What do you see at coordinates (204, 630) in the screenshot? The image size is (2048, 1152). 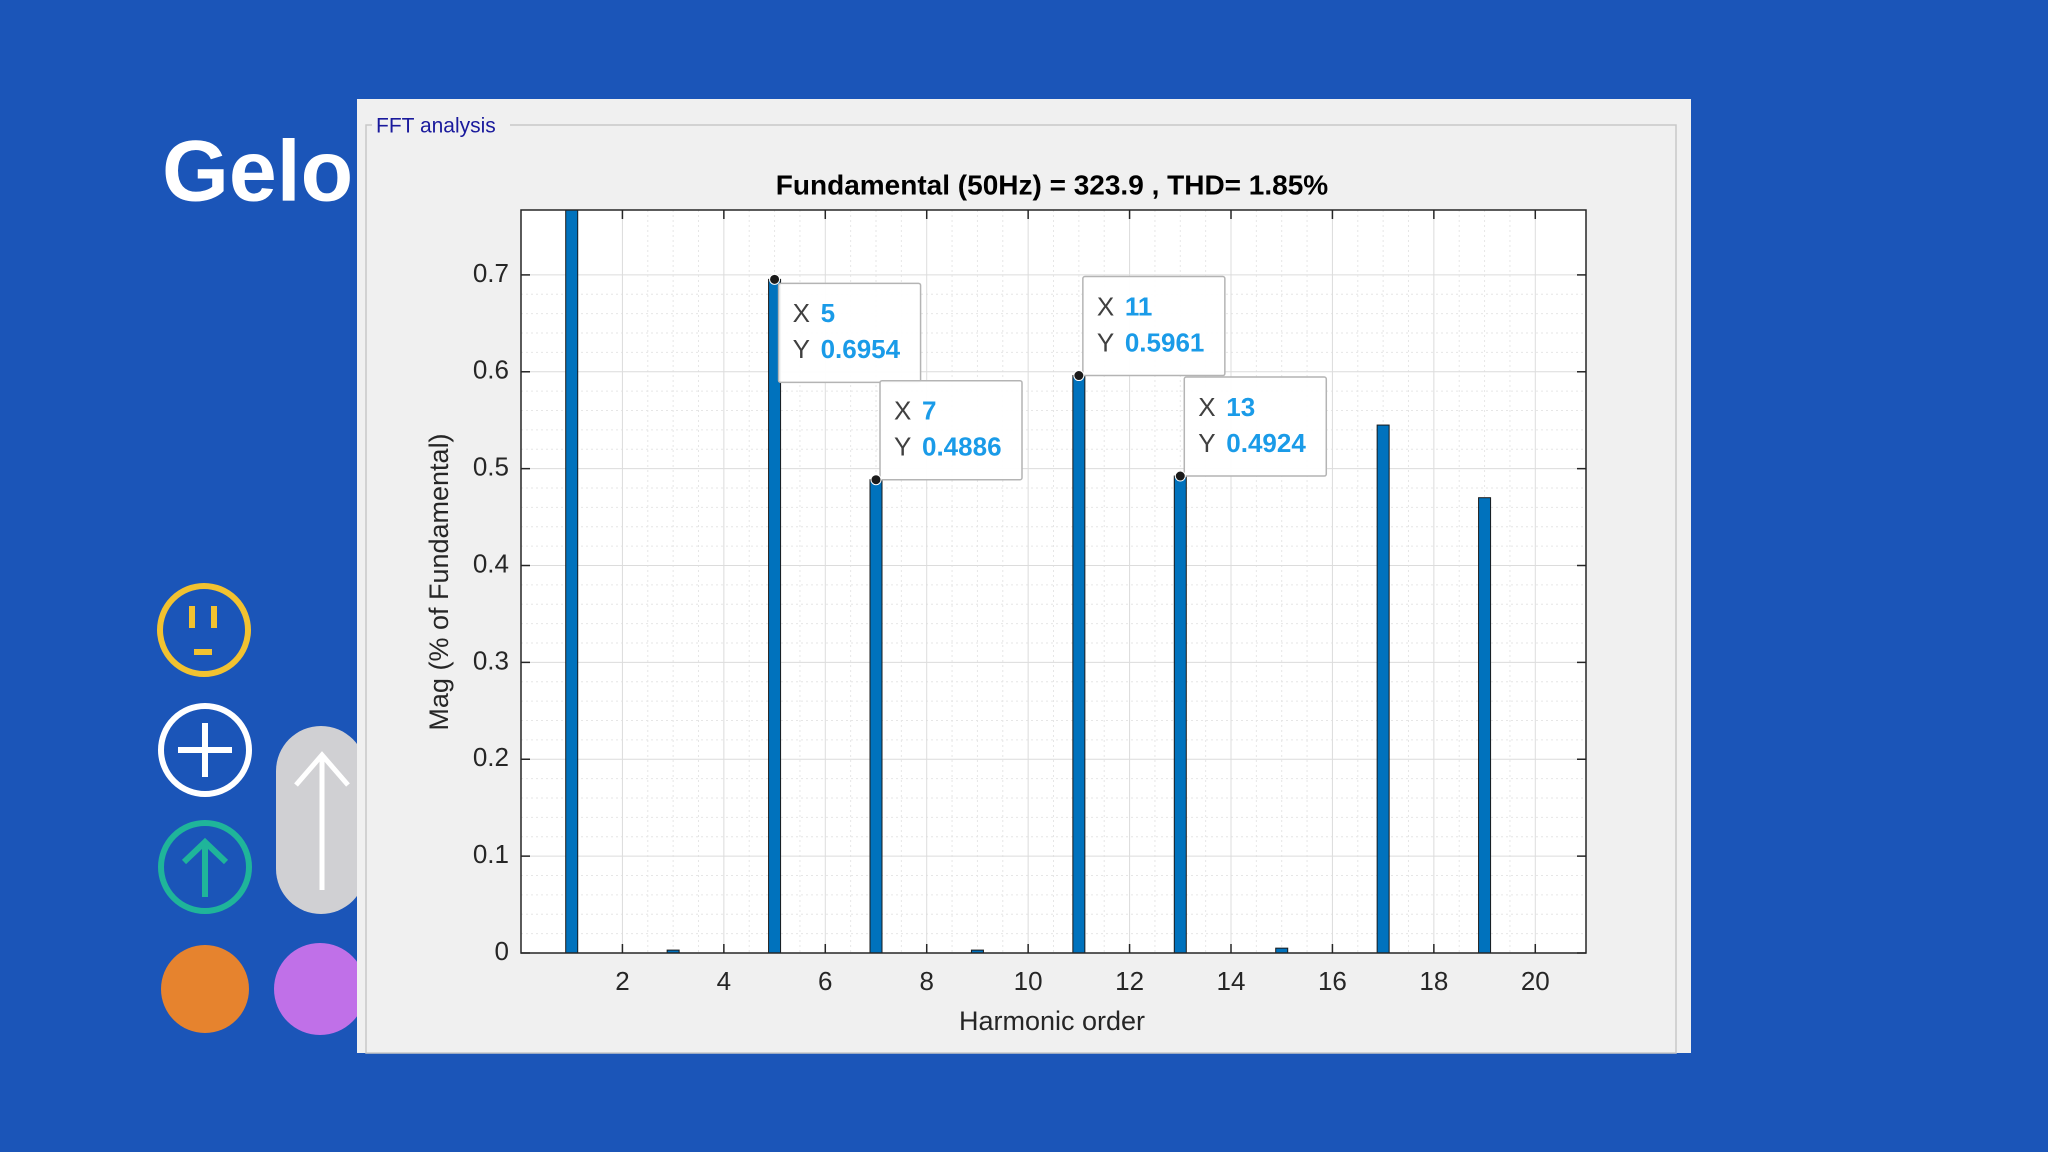 I see `face-icon` at bounding box center [204, 630].